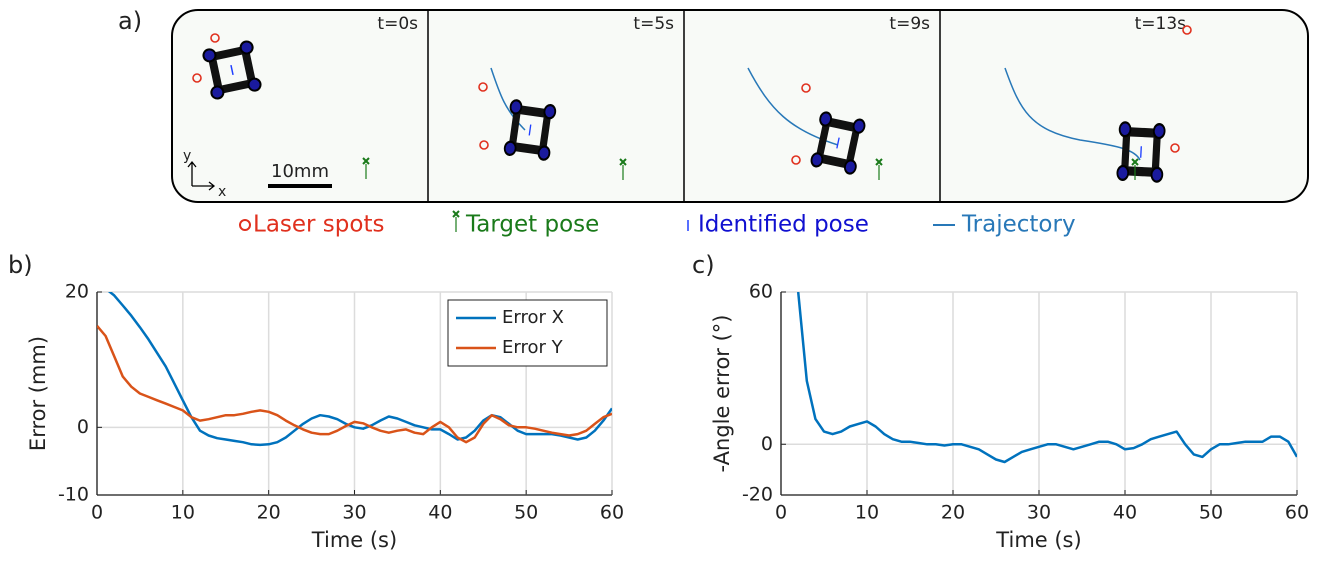 The width and height of the screenshot is (1330, 570). I want to click on y-tick-label: -10, so click(73, 495).